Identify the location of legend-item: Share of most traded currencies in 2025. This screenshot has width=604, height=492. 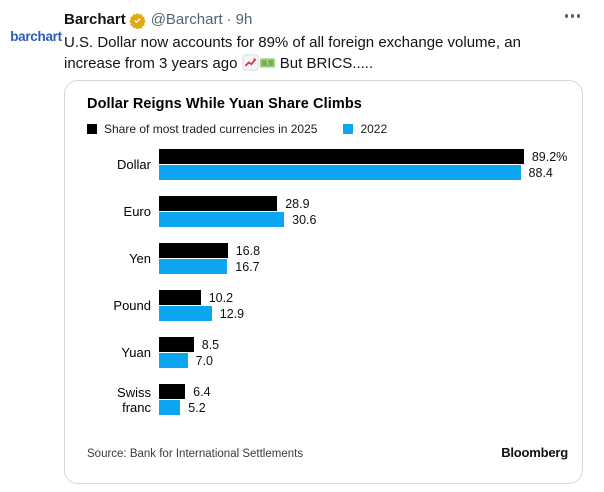
(202, 129).